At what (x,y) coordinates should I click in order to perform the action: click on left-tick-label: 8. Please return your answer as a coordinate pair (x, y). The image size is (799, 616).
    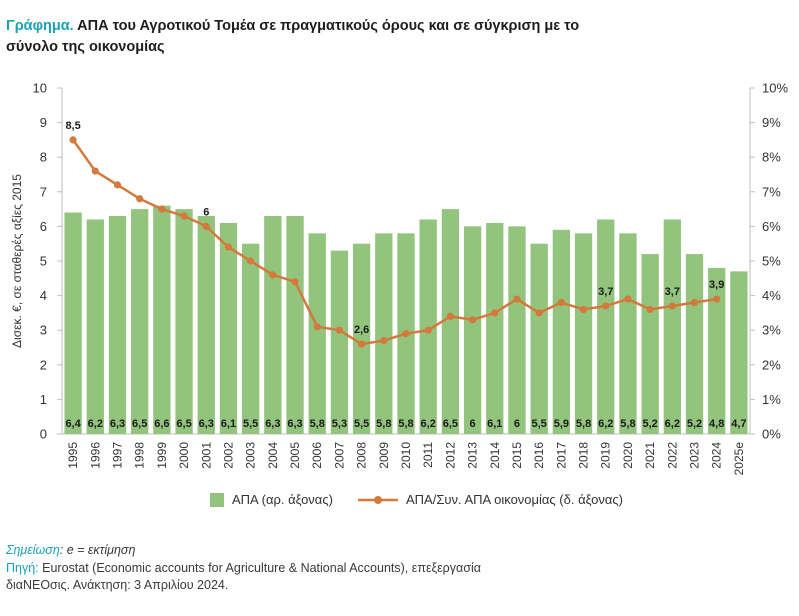
    Looking at the image, I should click on (43, 157).